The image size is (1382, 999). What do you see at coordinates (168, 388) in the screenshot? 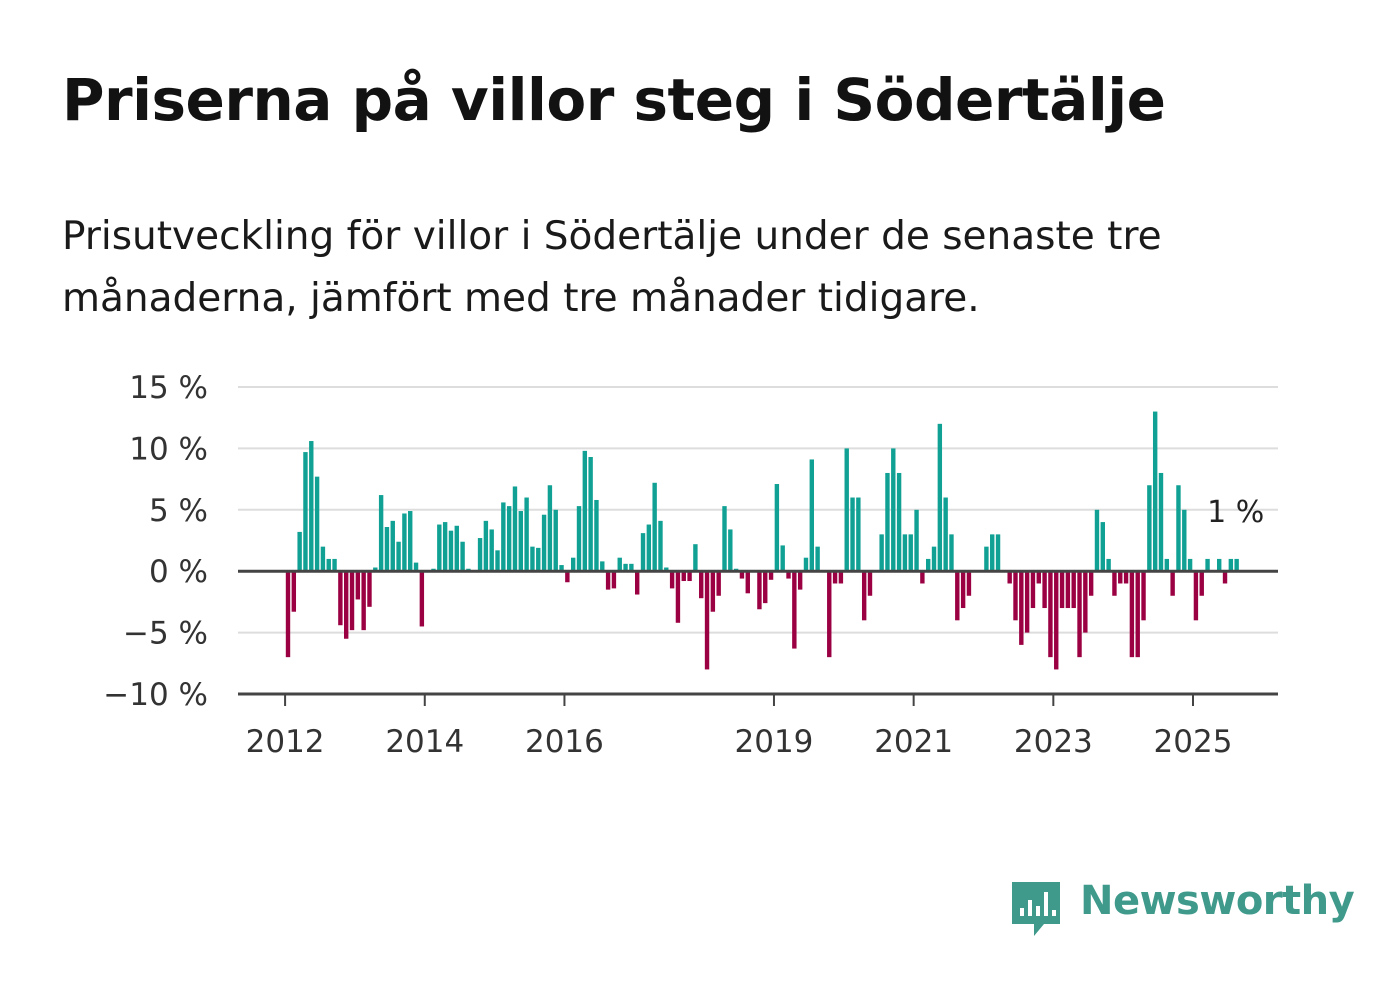
I see `y-tick-label: 15 %` at bounding box center [168, 388].